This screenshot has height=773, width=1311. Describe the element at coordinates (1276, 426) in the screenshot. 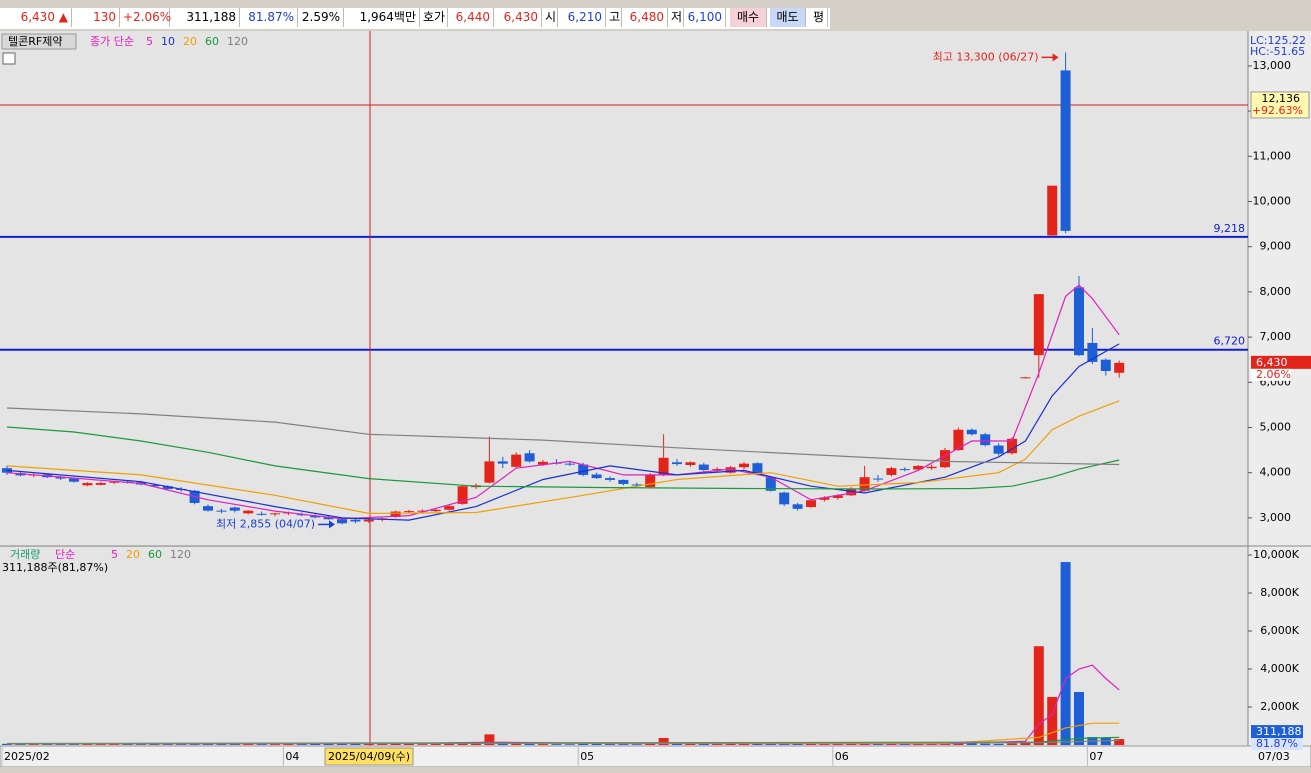

I see `y-tick-label: 5,000` at that location.